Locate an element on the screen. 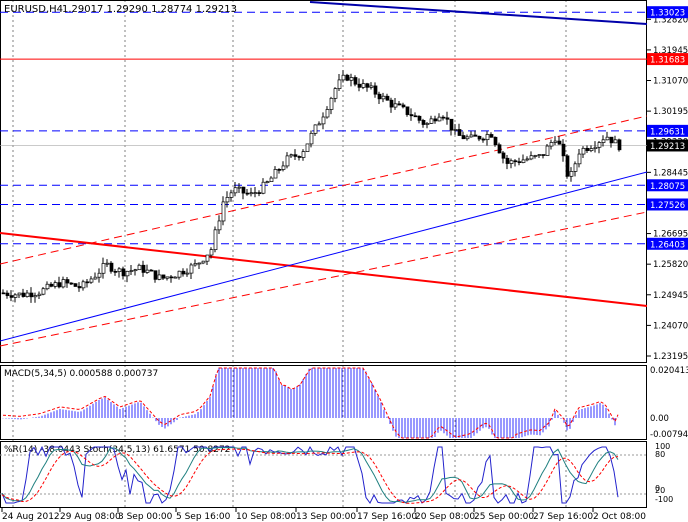  price-tick-label: 1.23195 is located at coordinates (670, 357).